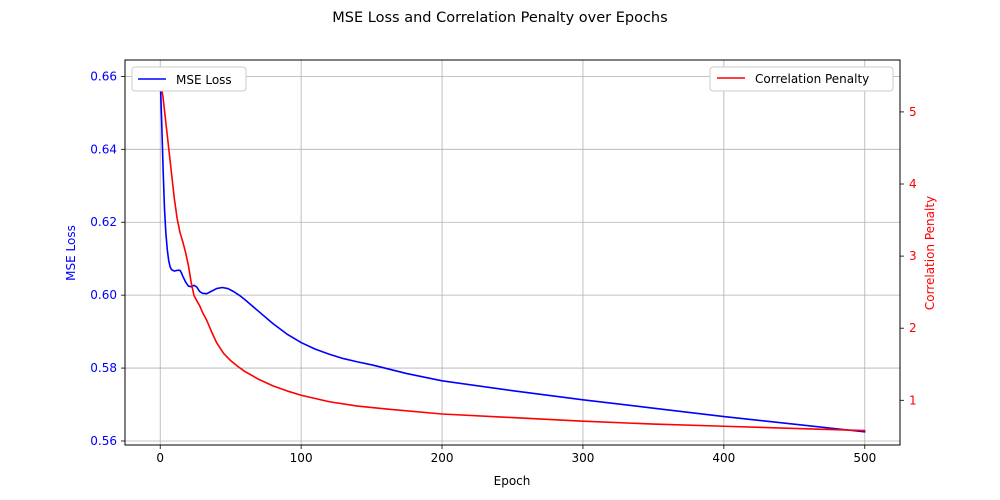 The width and height of the screenshot is (1000, 500). Describe the element at coordinates (71, 253) in the screenshot. I see `y-axis-left-label: MSE Loss` at that location.